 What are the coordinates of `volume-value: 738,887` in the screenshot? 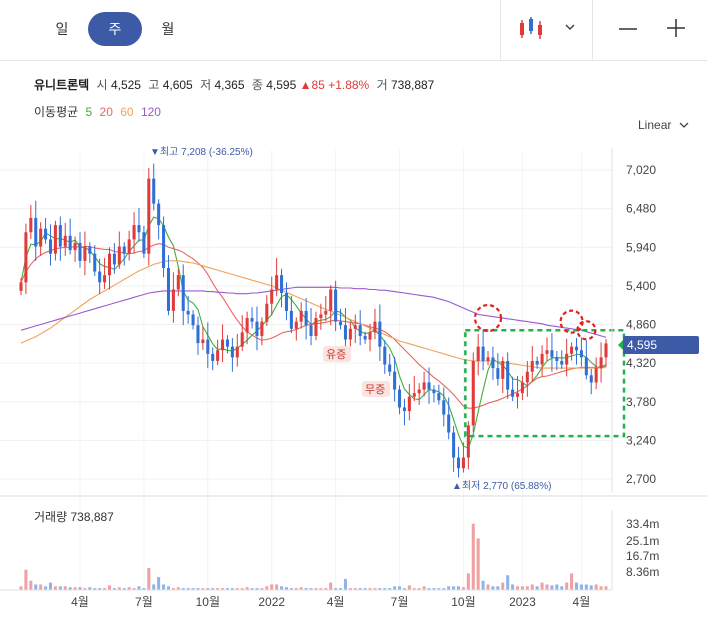 It's located at (412, 85).